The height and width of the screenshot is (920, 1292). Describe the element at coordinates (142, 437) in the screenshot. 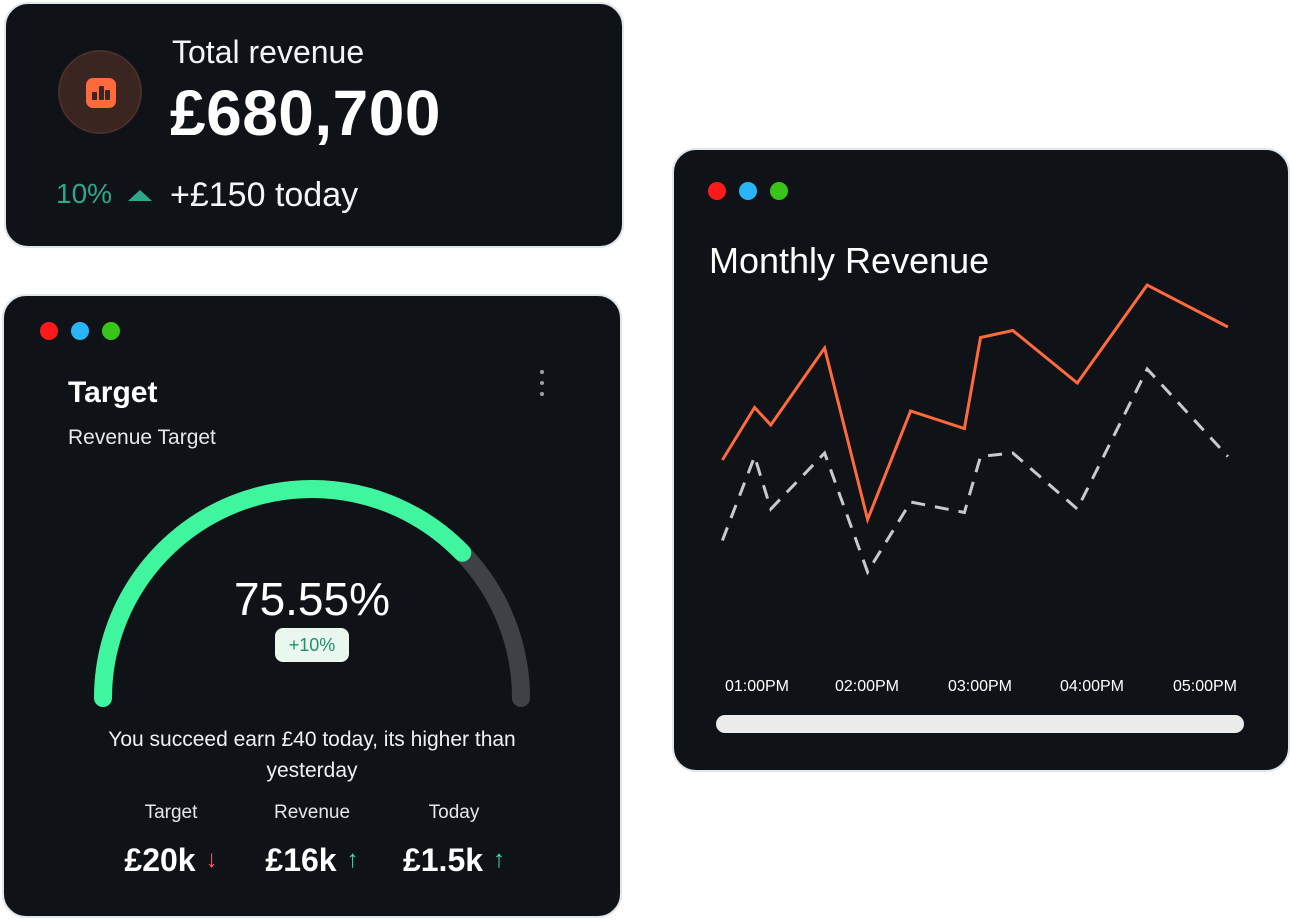

I see `target-subtitle: Revenue Target` at that location.